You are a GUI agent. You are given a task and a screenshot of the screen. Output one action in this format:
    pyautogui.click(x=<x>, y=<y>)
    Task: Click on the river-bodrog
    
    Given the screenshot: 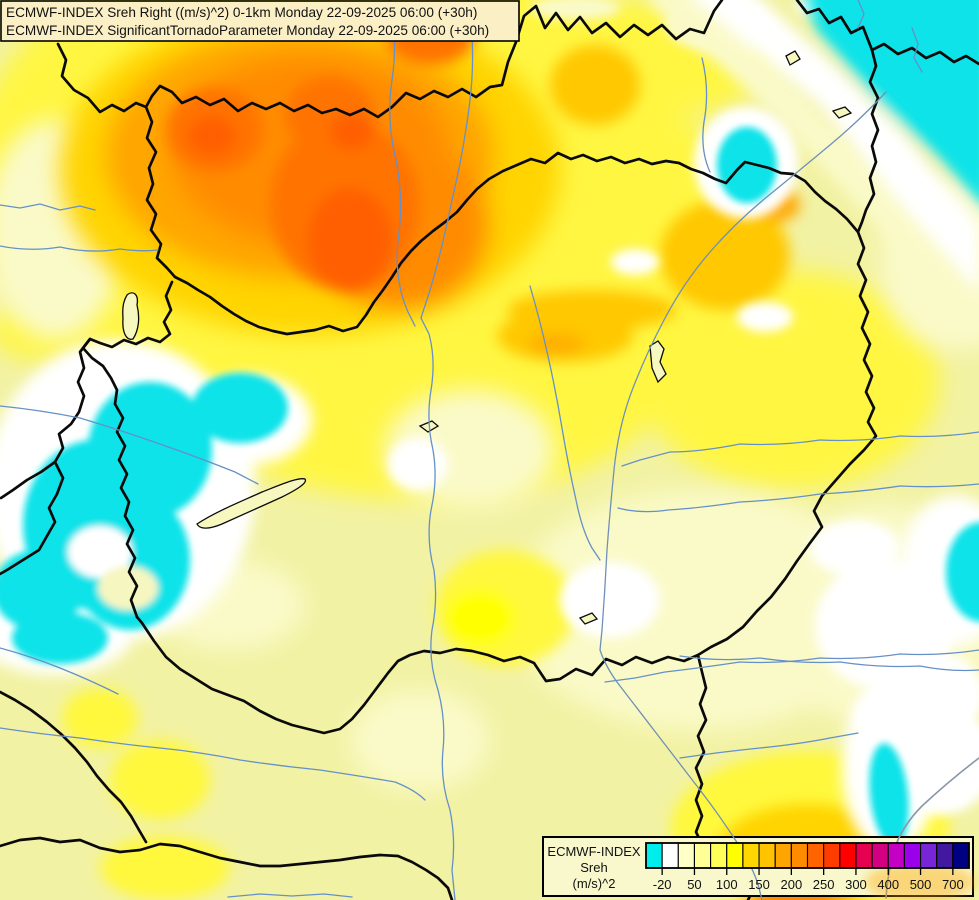 What is the action you would take?
    pyautogui.click(x=706, y=115)
    